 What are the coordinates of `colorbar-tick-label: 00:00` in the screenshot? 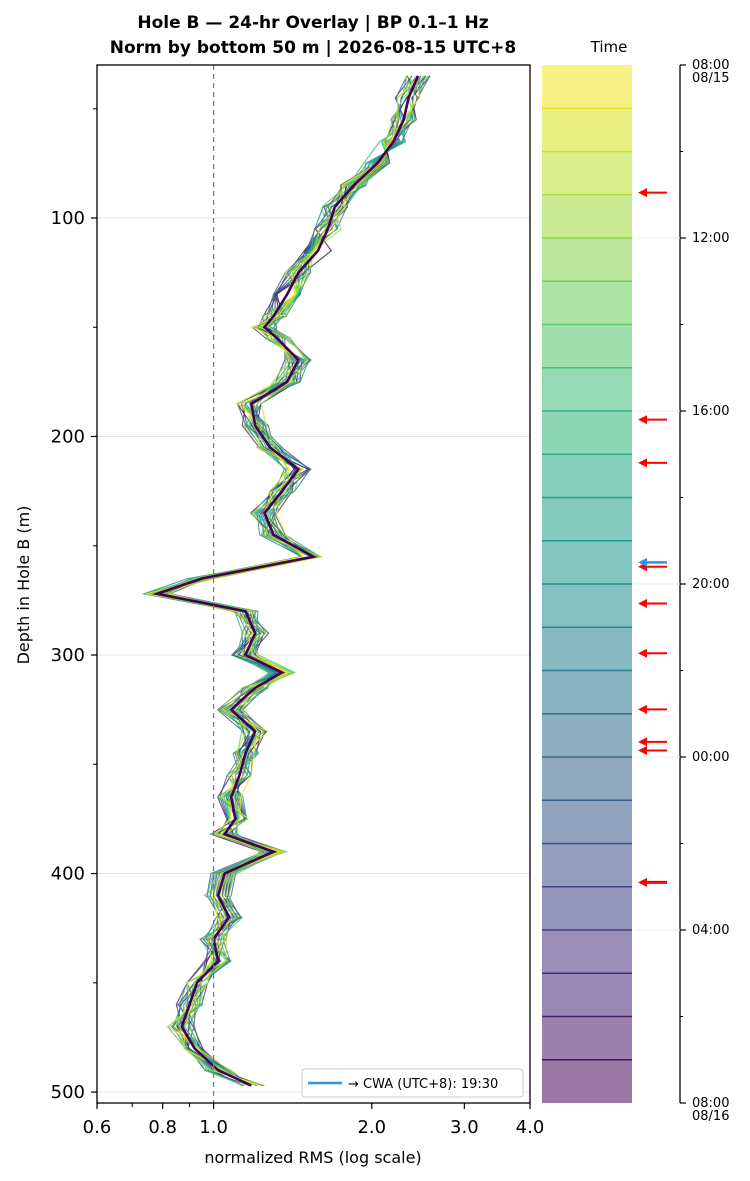 It's located at (710, 757).